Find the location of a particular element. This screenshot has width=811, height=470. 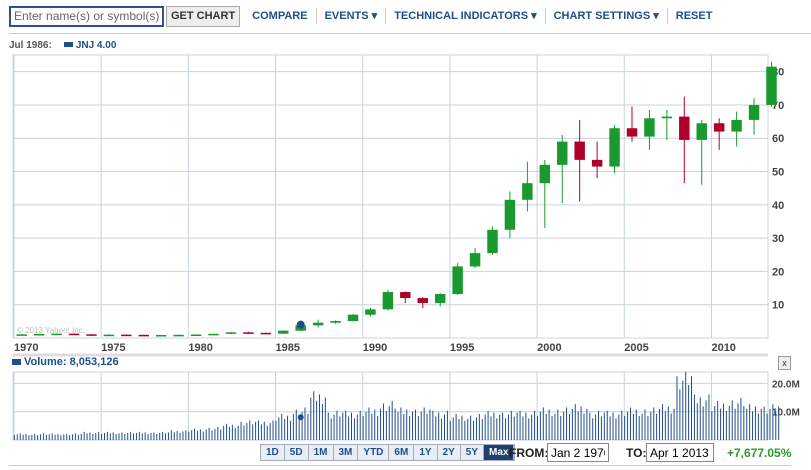

y-tick-label: 30 is located at coordinates (778, 239).